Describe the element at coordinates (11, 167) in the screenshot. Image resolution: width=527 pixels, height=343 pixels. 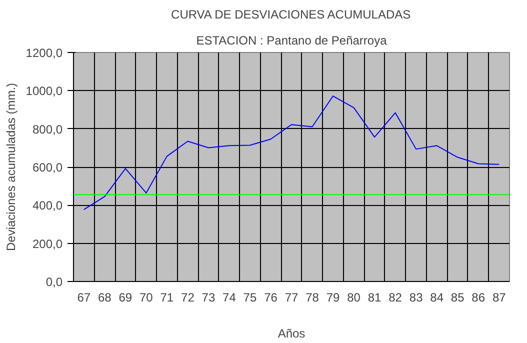
I see `y-axis-title: Deviaciones acumuladas (mm.)` at that location.